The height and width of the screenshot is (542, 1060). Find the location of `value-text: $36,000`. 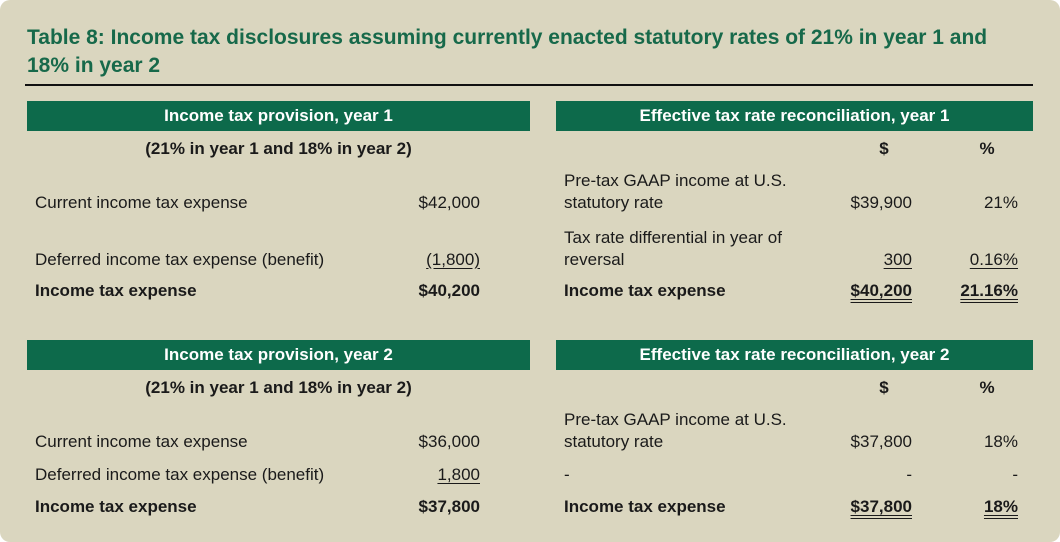

value-text: $36,000 is located at coordinates (449, 441).